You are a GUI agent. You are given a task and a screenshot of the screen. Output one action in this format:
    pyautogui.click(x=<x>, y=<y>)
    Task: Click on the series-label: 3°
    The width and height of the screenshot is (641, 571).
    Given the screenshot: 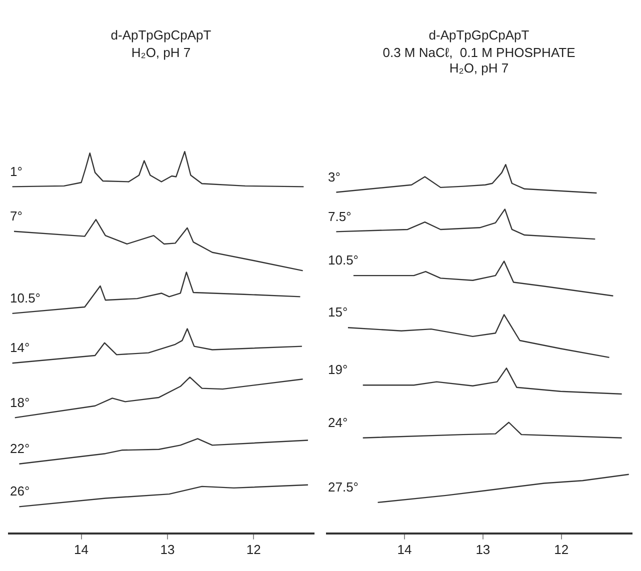 What is the action you would take?
    pyautogui.click(x=334, y=176)
    